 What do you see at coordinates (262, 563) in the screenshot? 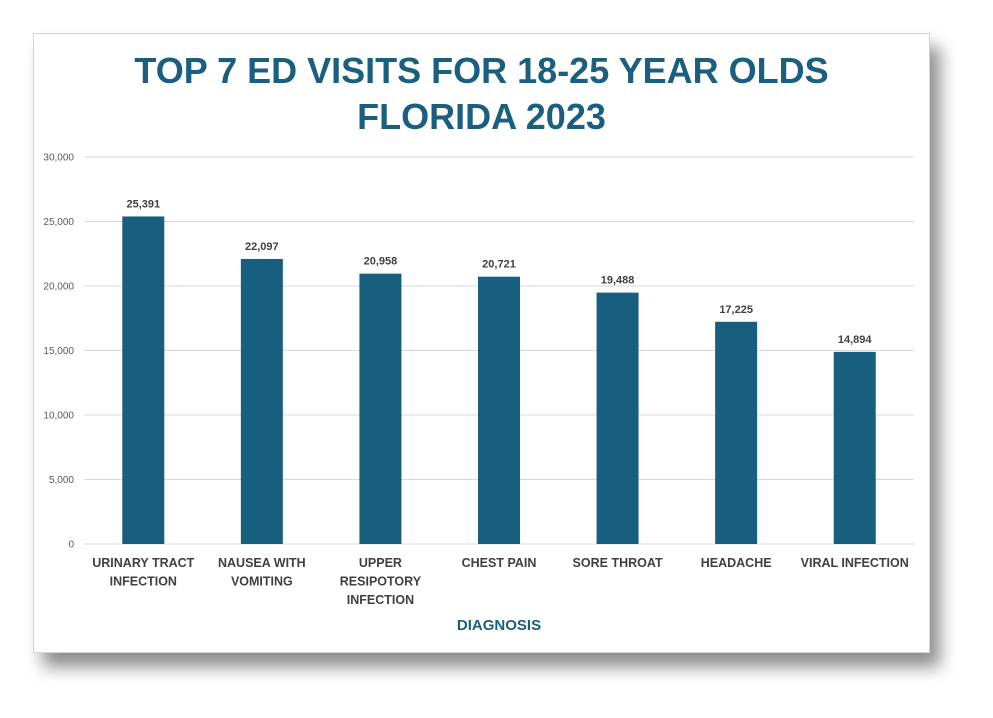
I see `x-category-label-line: NAUSEA WITH` at bounding box center [262, 563].